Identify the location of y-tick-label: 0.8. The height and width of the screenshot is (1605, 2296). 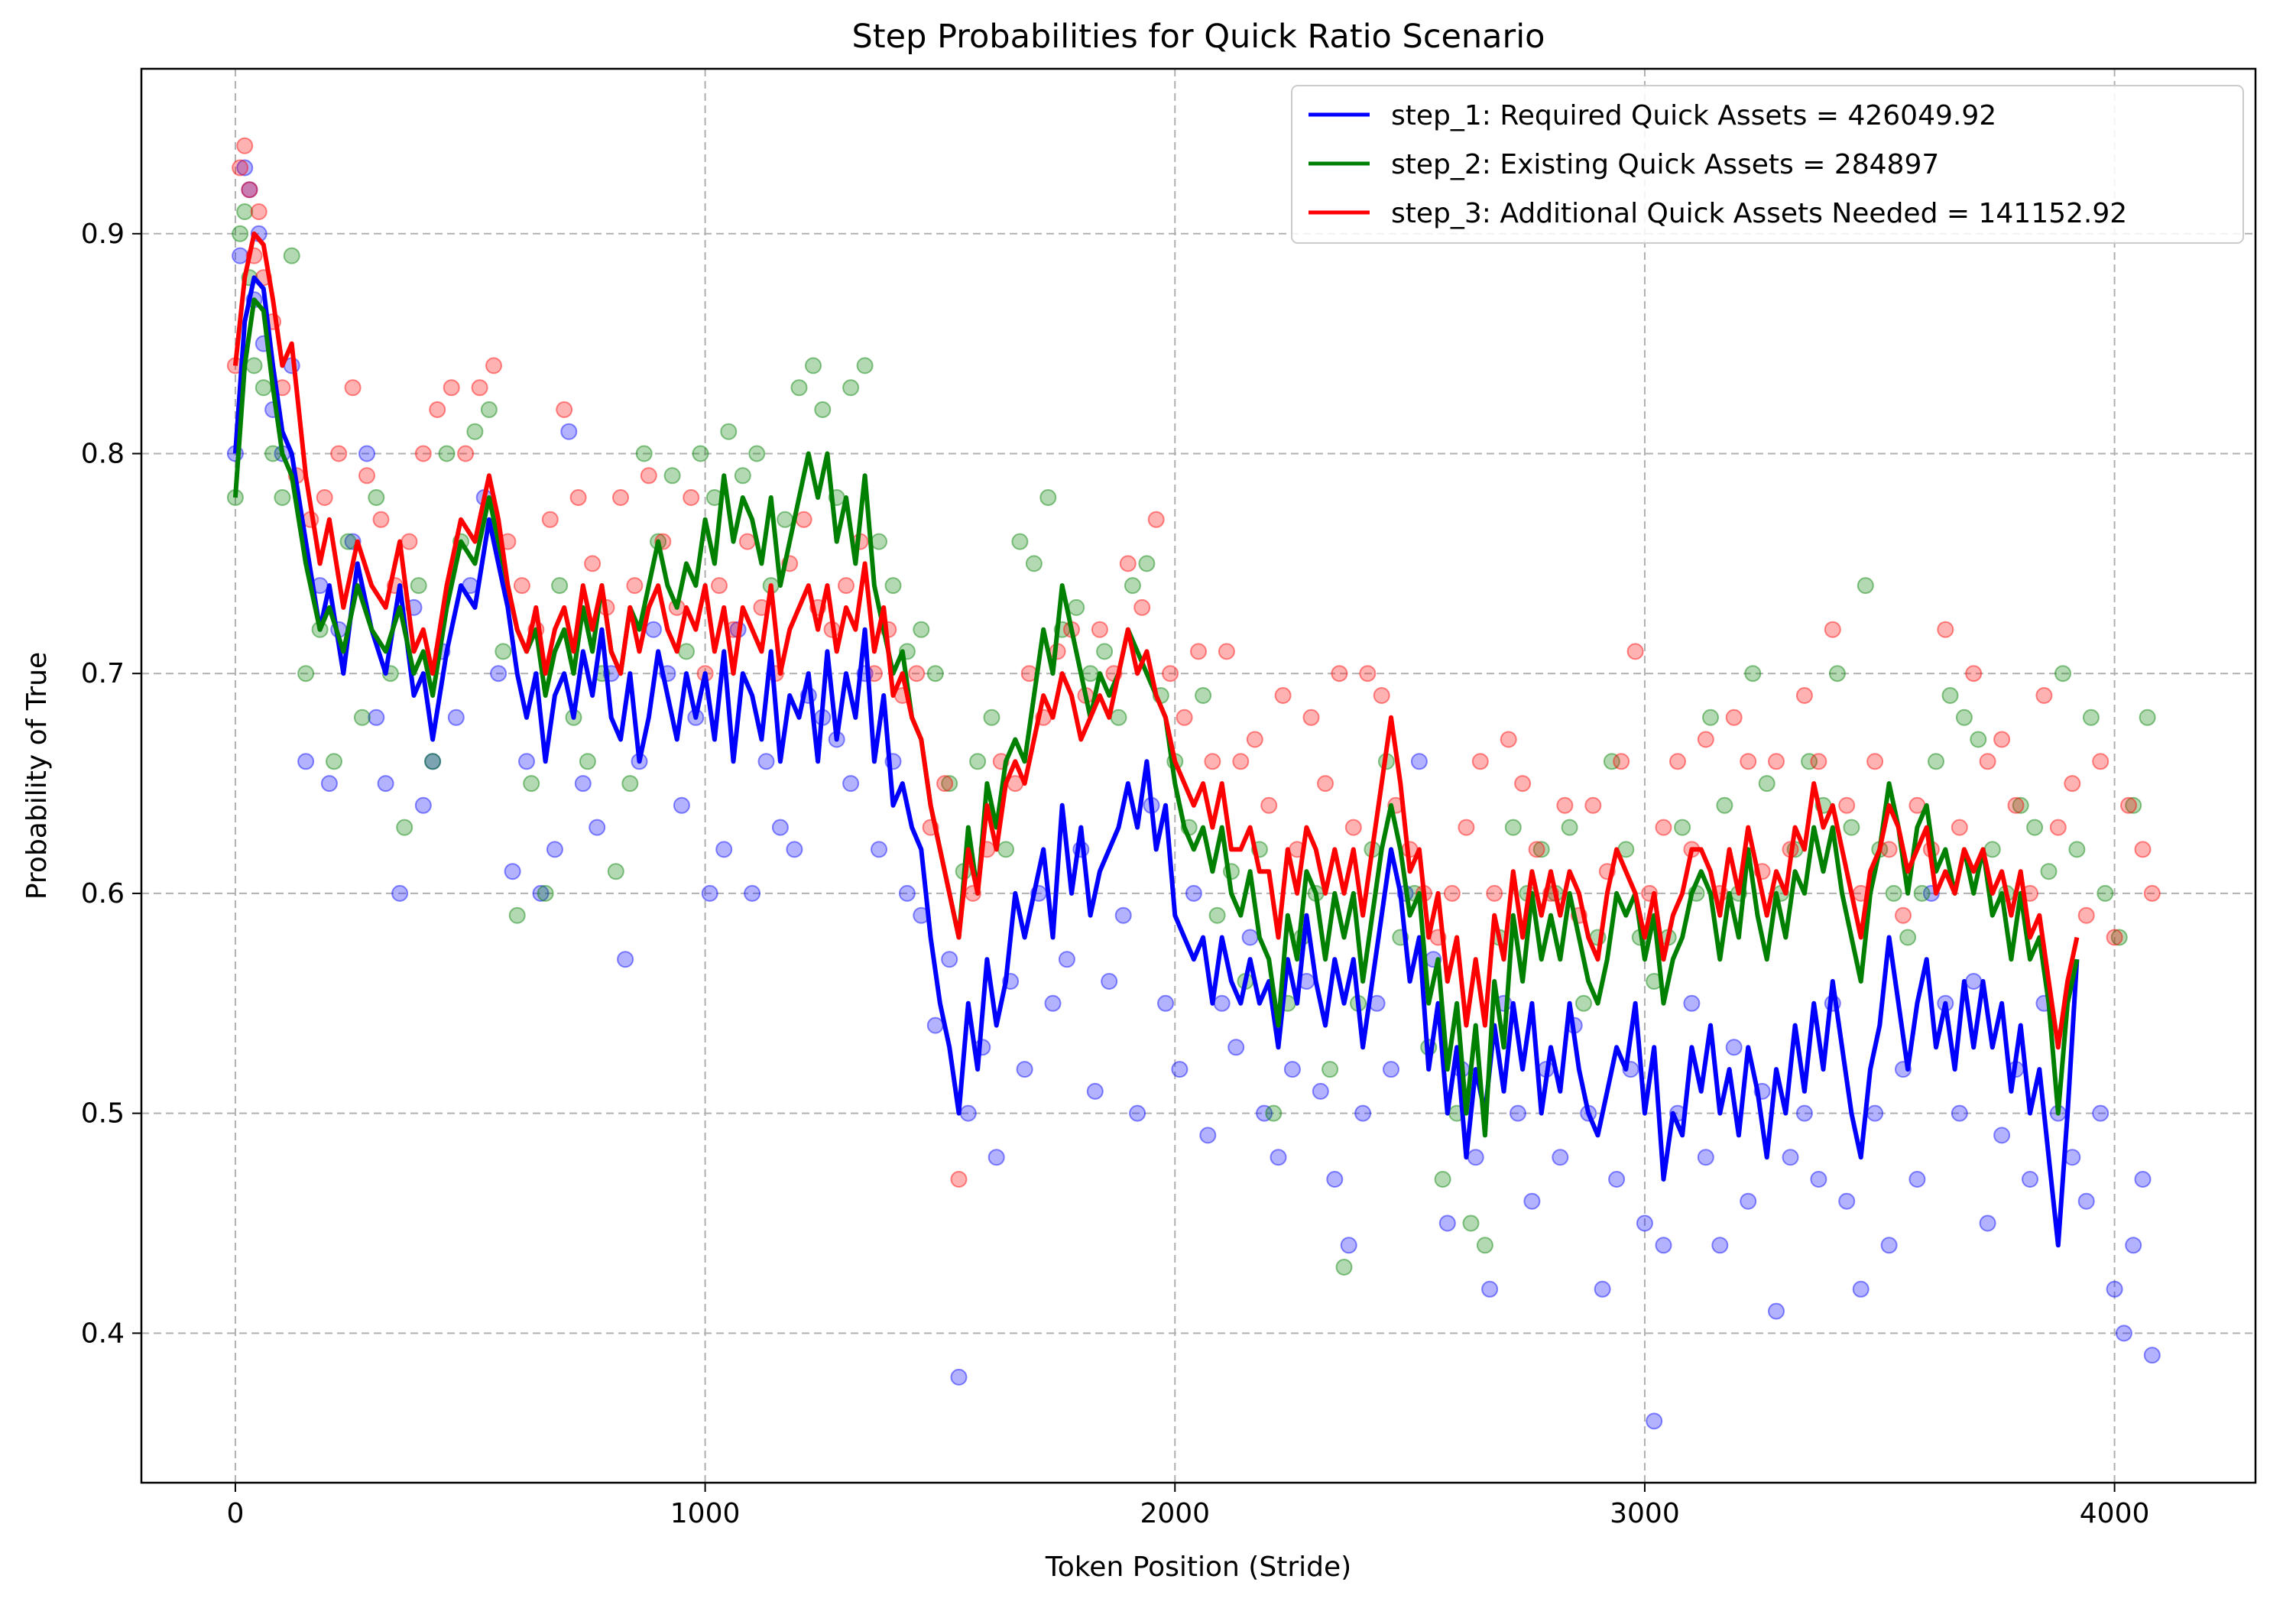
(103, 453).